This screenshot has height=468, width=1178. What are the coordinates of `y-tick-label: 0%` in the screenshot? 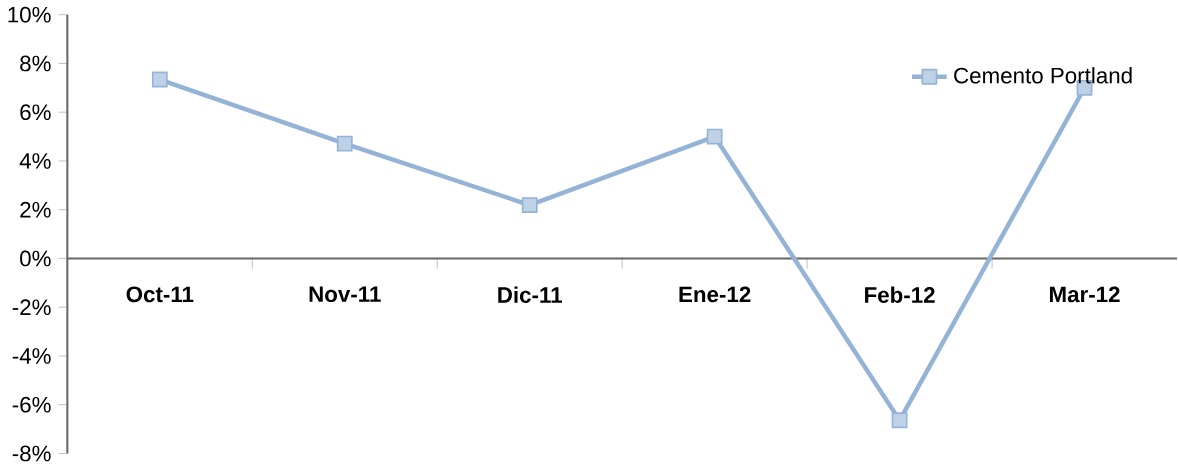 It's located at (35, 258).